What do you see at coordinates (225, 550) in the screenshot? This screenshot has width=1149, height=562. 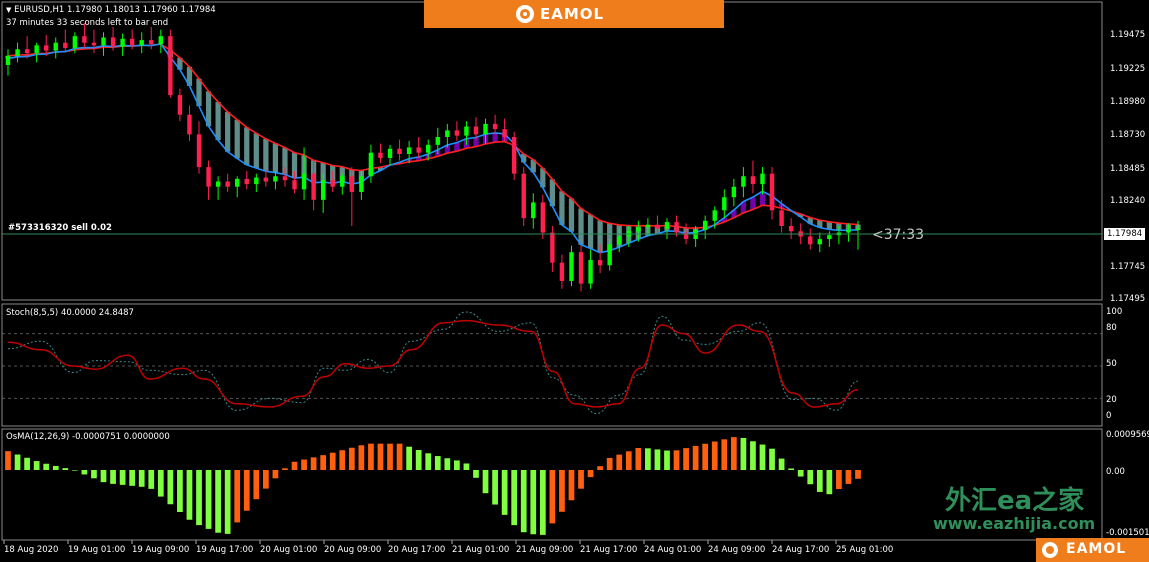 I see `time-tick: 19 Aug 17:00` at bounding box center [225, 550].